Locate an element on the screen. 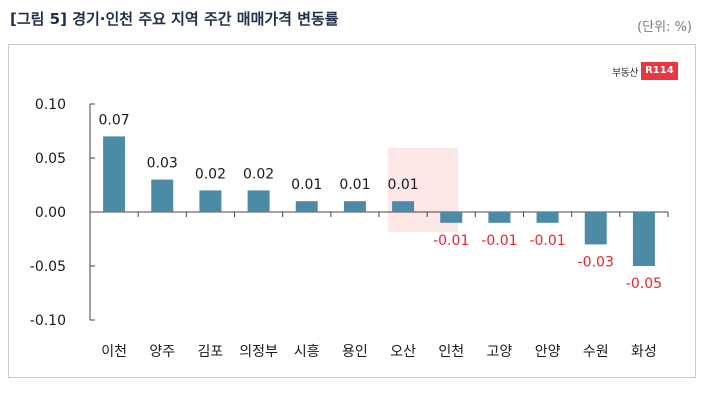 The image size is (710, 400). y-tick-label: -0.05 is located at coordinates (48, 267).